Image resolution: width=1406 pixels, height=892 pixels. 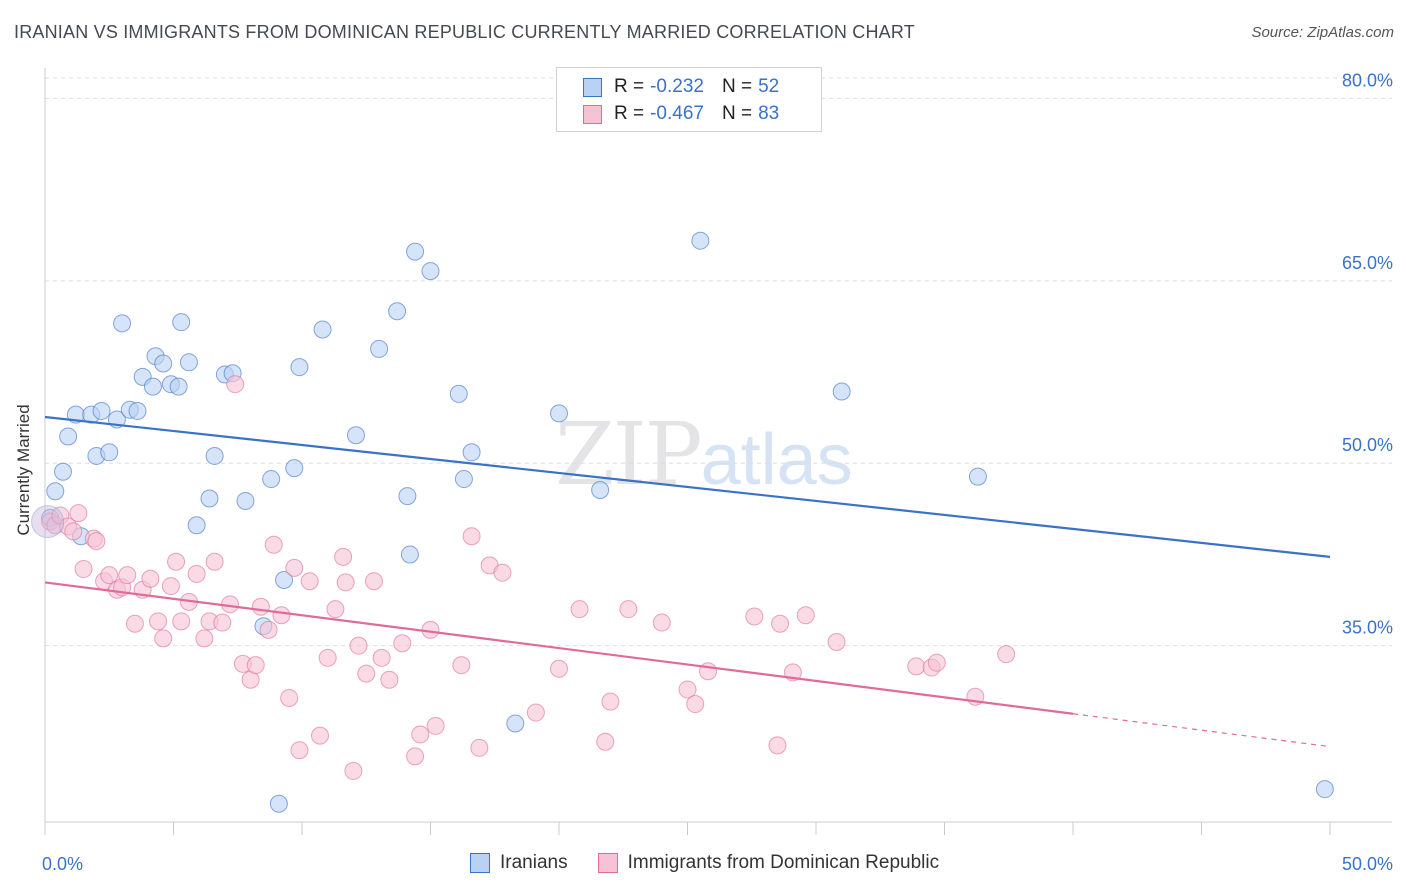 What do you see at coordinates (1367, 864) in the screenshot?
I see `x-tick-label: 50.0%` at bounding box center [1367, 864].